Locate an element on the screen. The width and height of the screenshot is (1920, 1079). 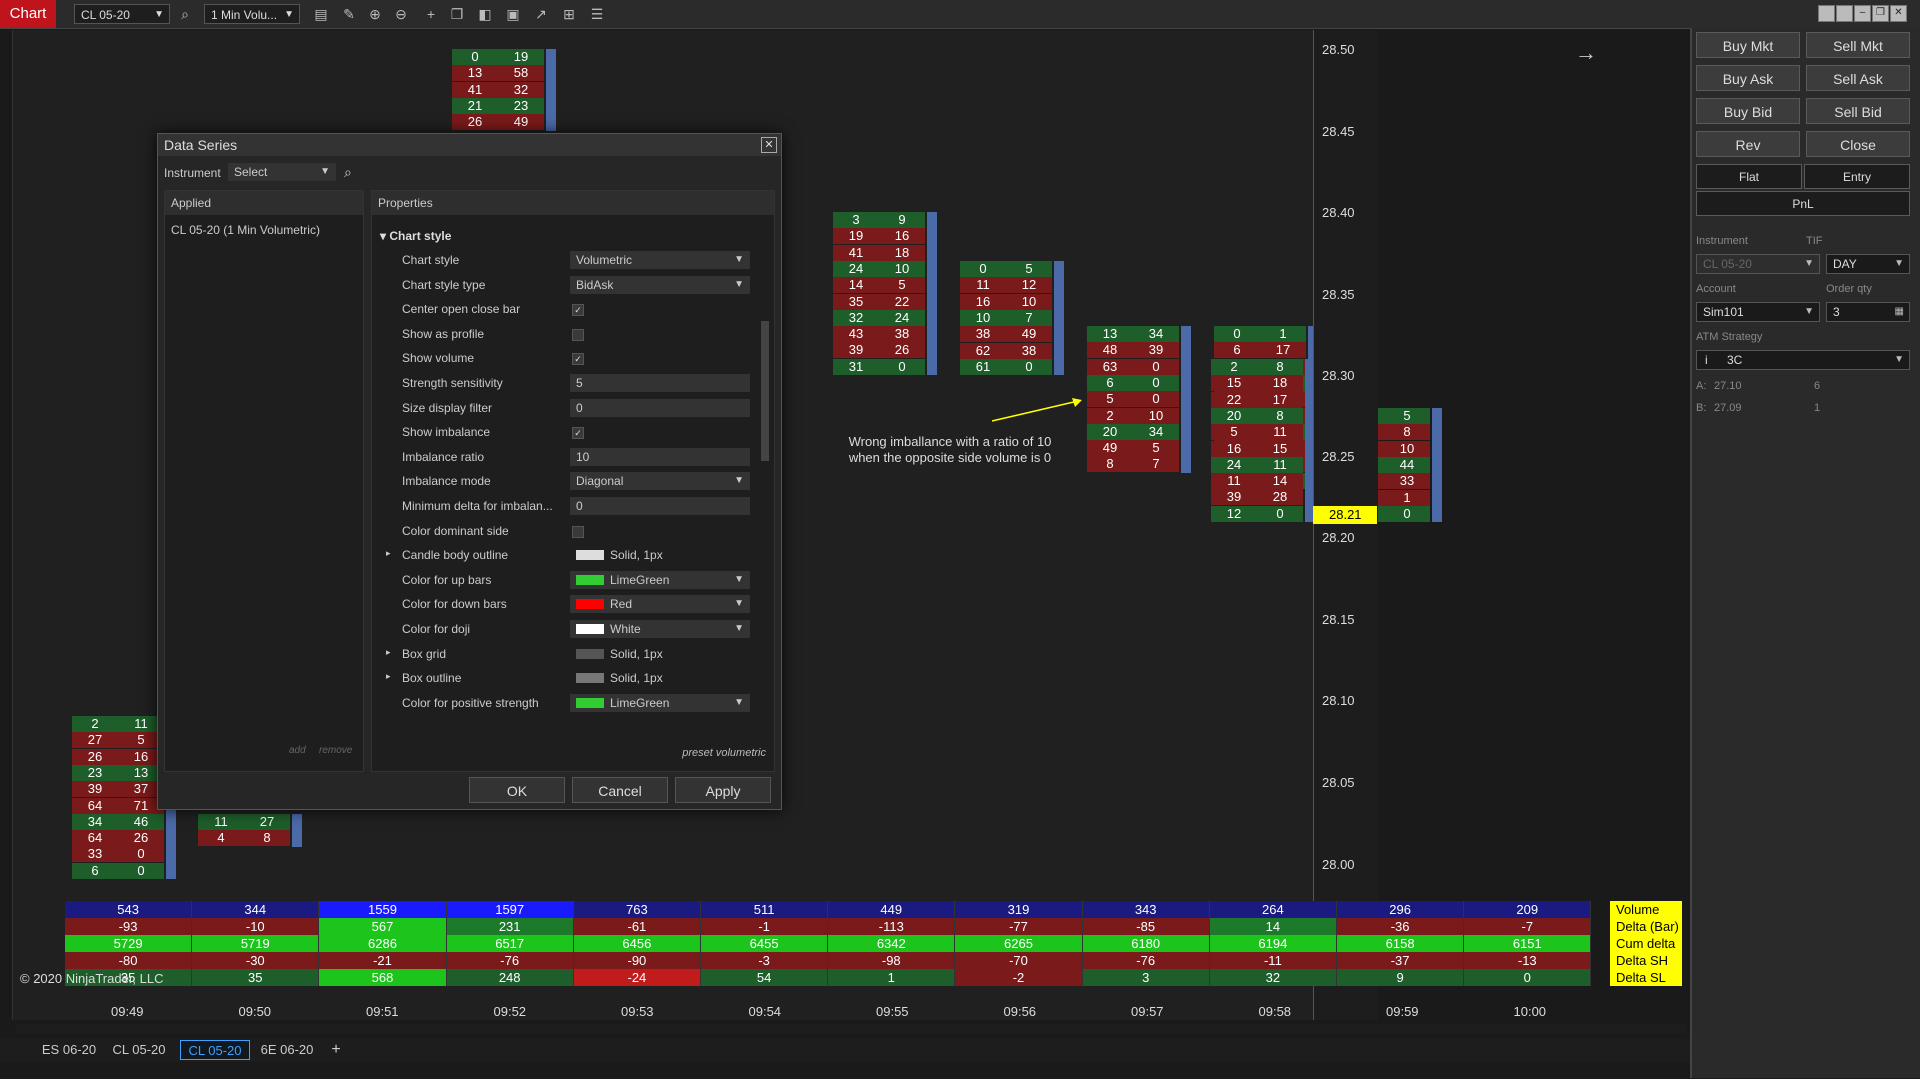
volume-profile is located at coordinates (1186, 399).